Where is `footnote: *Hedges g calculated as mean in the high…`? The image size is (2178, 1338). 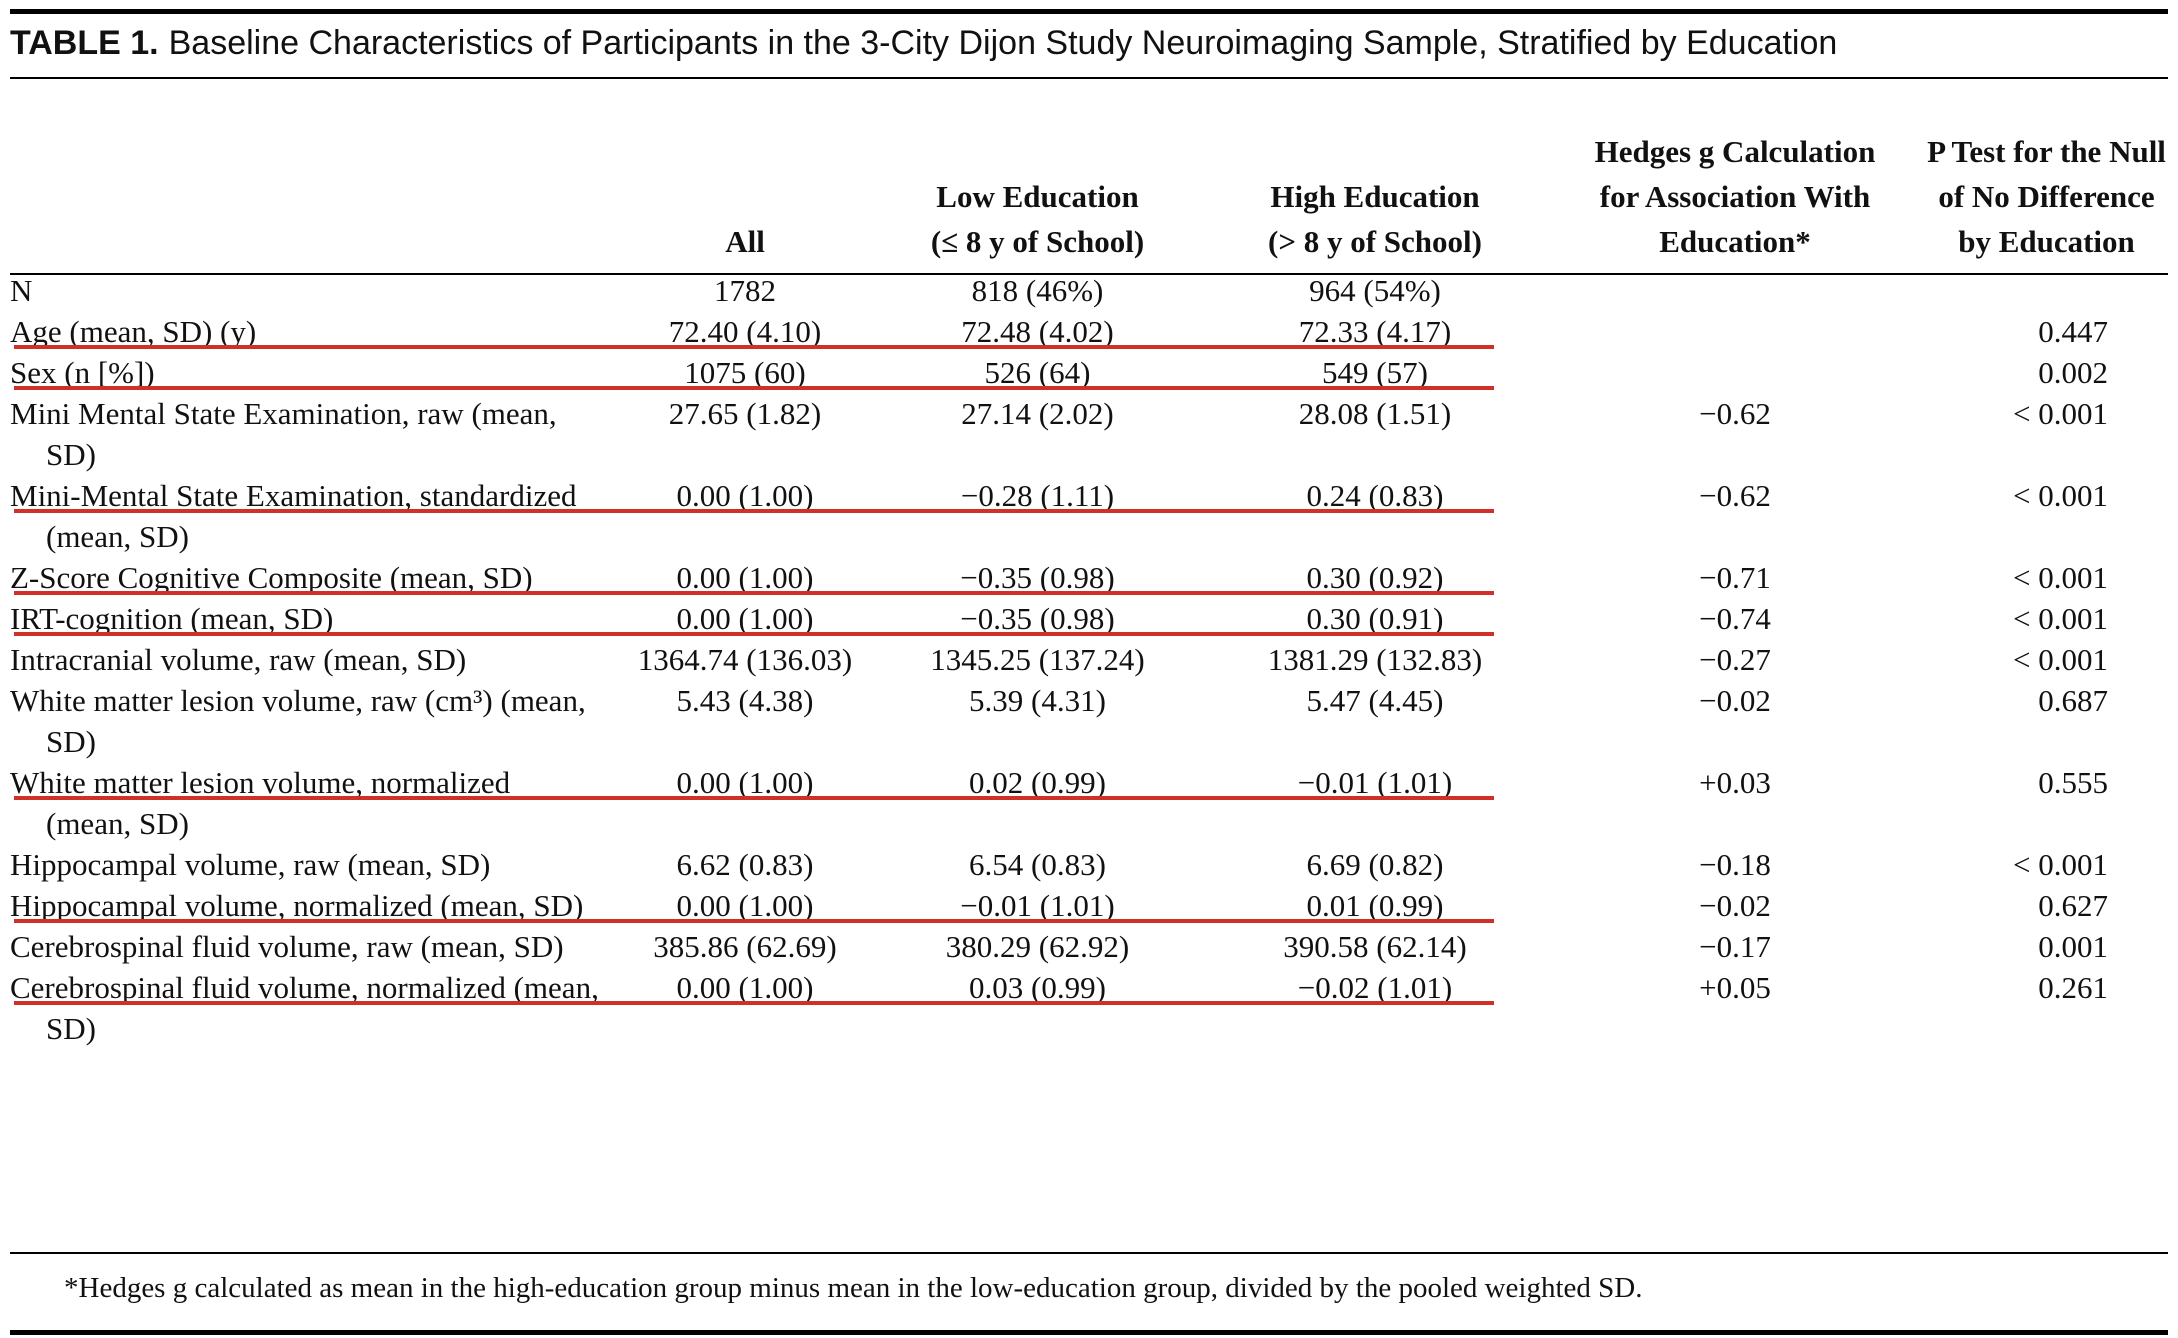
footnote: *Hedges g calculated as mean in the high… is located at coordinates (853, 1288).